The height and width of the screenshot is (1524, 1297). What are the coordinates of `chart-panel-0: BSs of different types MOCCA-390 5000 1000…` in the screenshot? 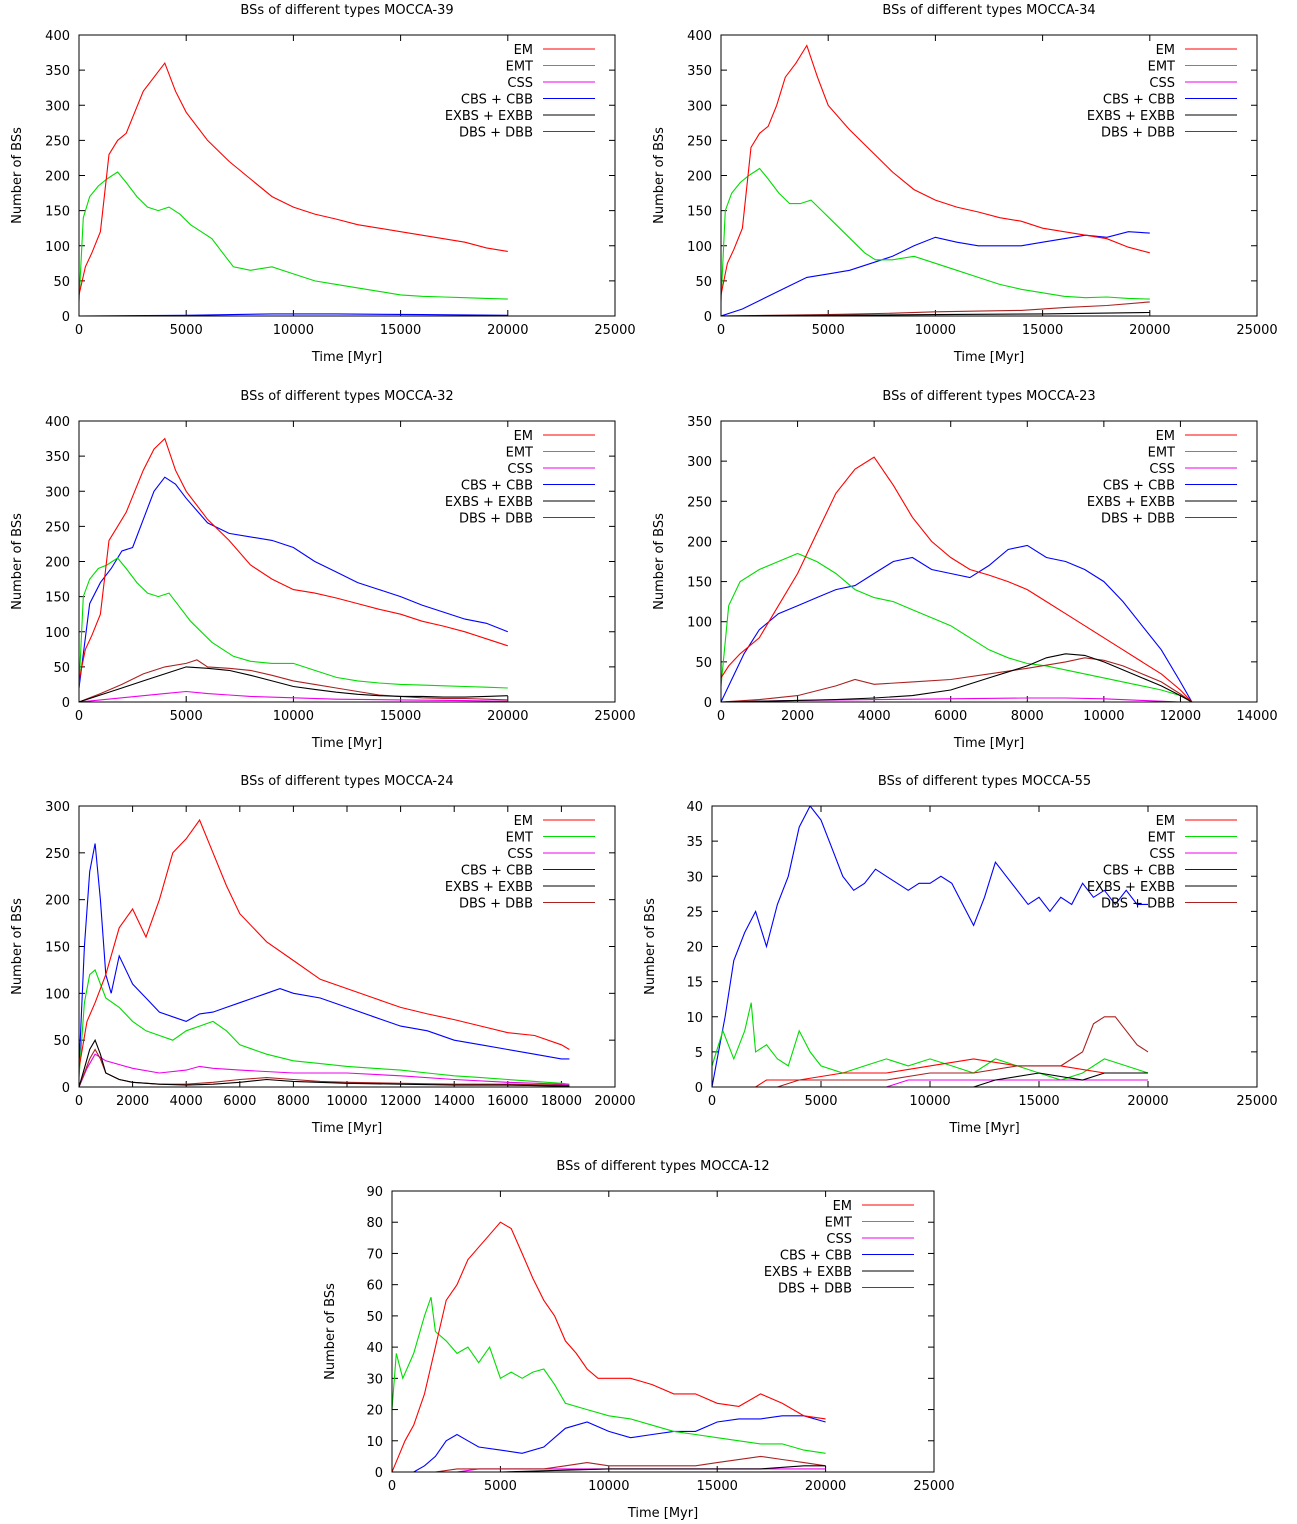 It's located at (323, 184).